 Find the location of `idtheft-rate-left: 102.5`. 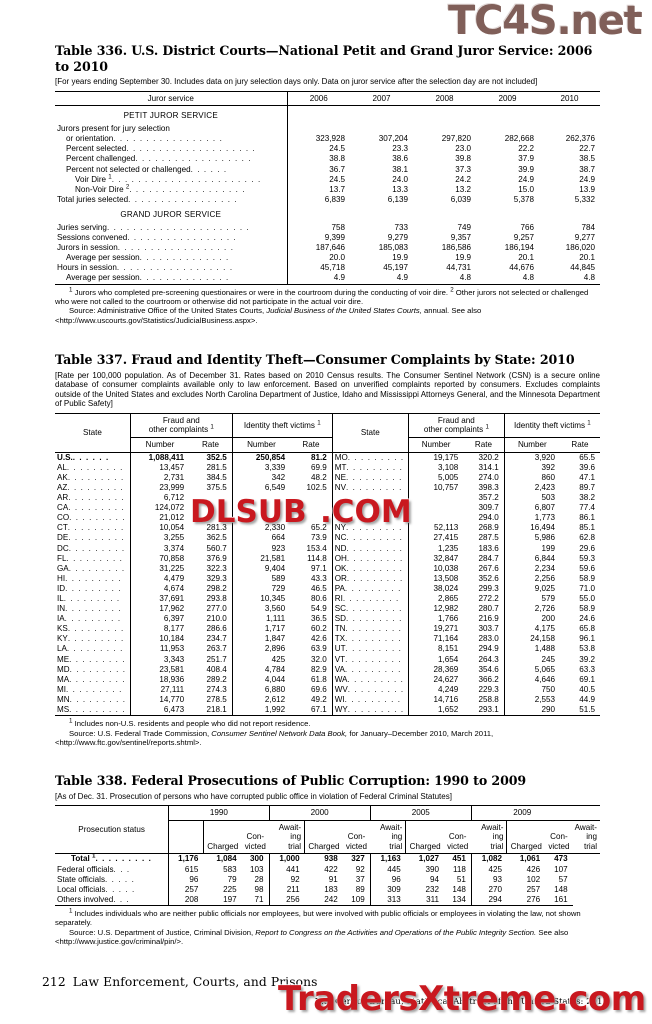

idtheft-rate-left: 102.5 is located at coordinates (311, 488).